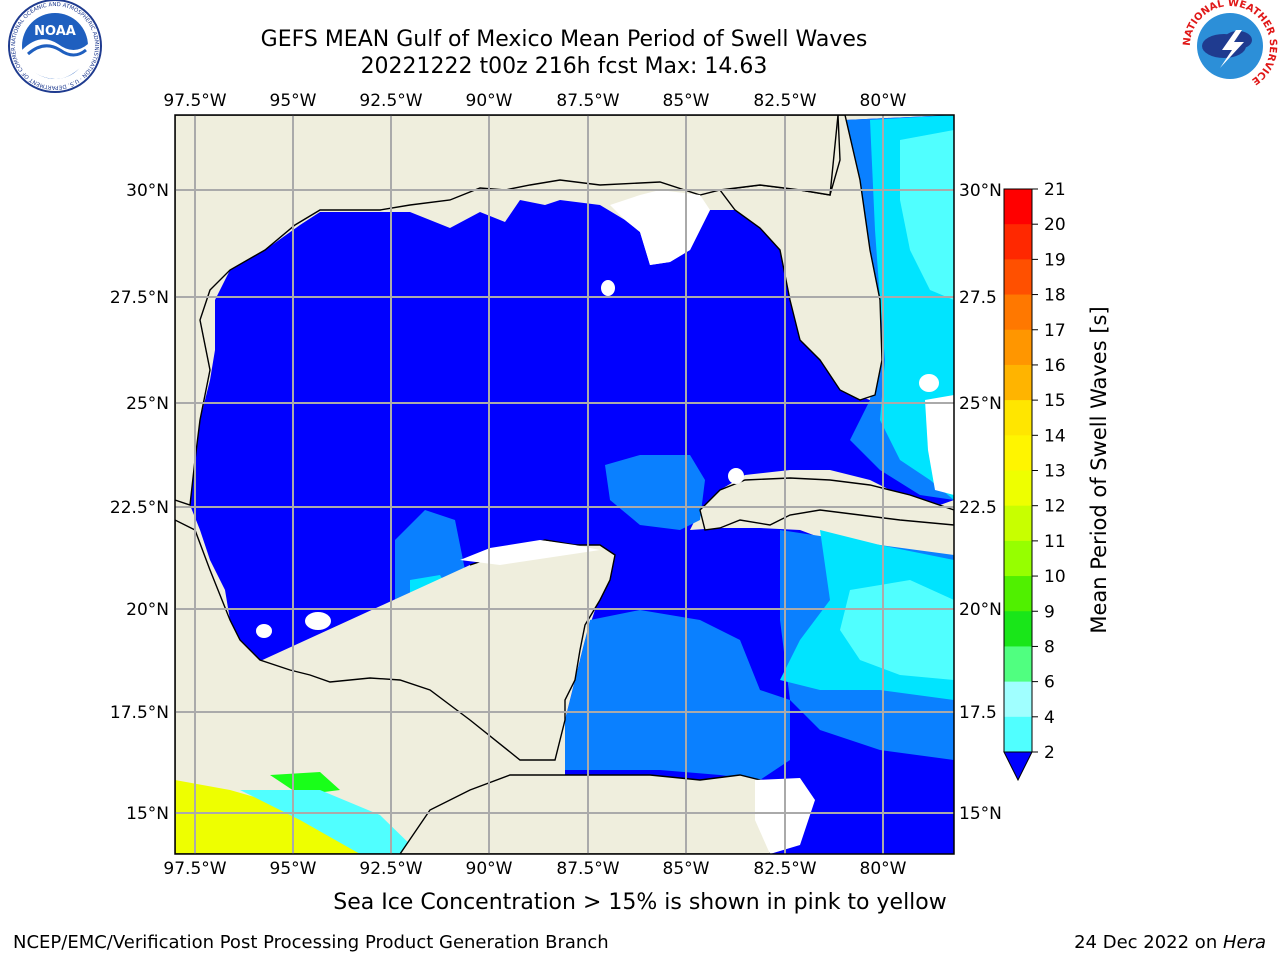 The width and height of the screenshot is (1280, 960). What do you see at coordinates (980, 610) in the screenshot?
I see `lat-label-right: 20°N` at bounding box center [980, 610].